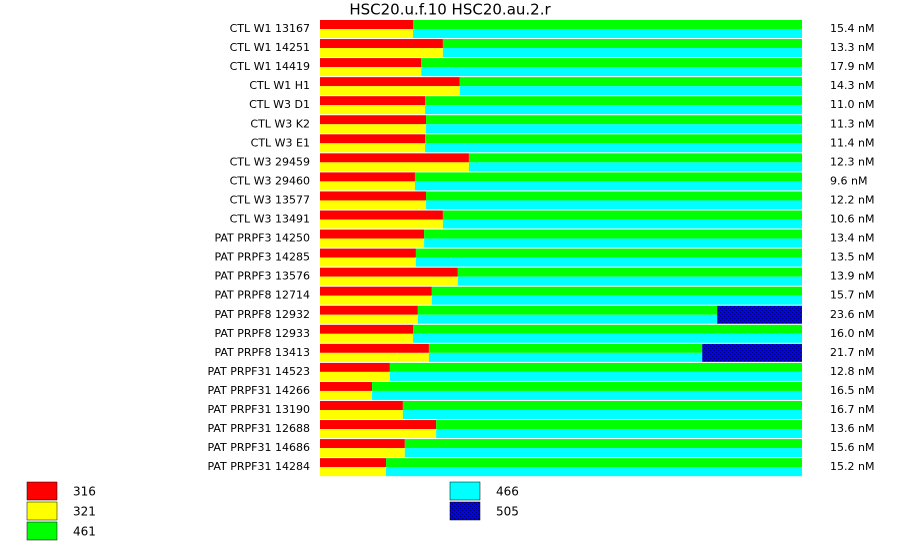  I want to click on row-label: PAT PRPF31 13190, so click(258, 409).